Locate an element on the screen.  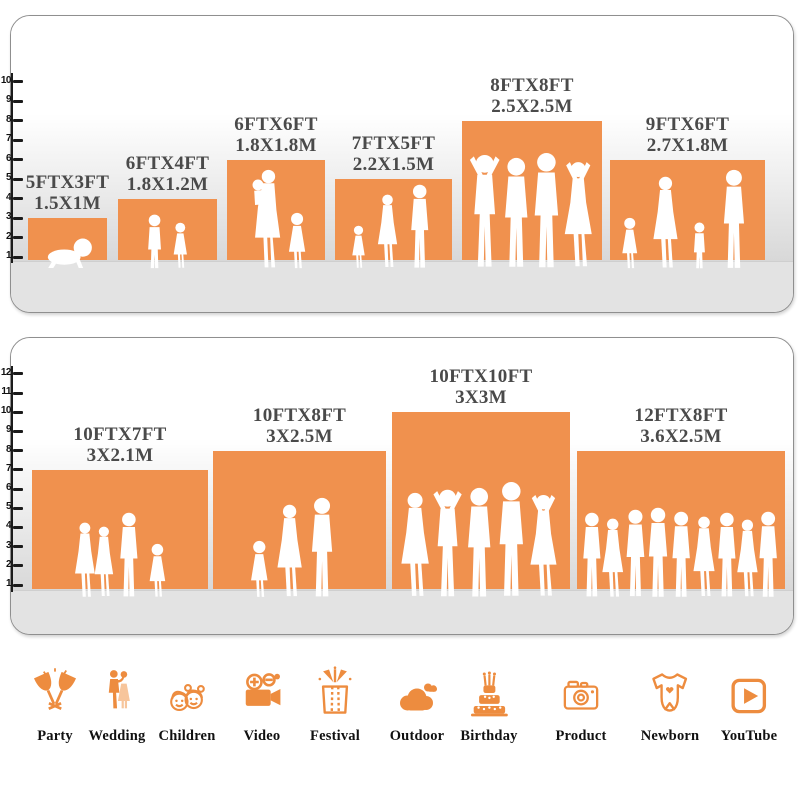
category-youtube: YouTube is located at coordinates (749, 702).